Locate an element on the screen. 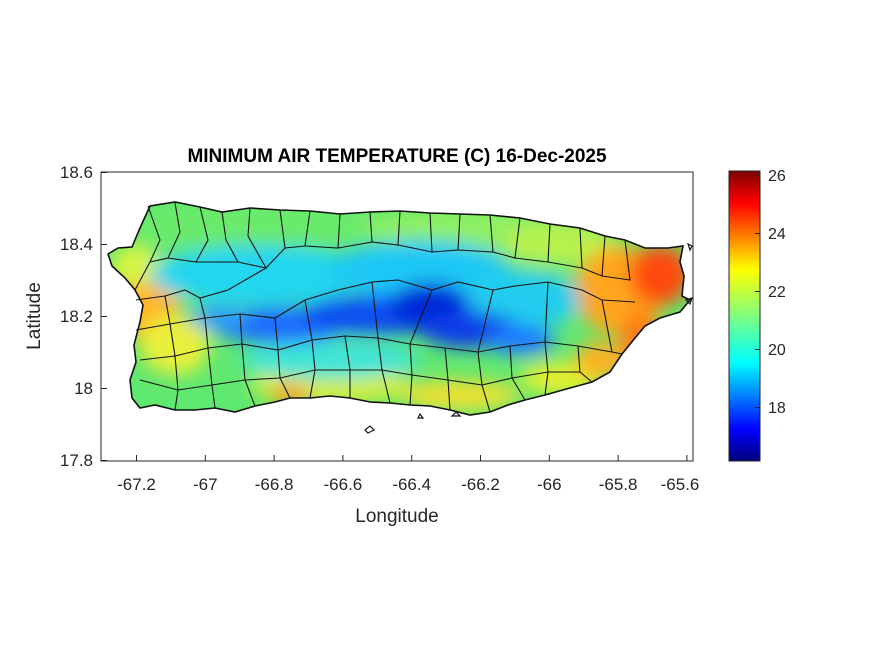  colorbar-tick-label: 20 is located at coordinates (777, 350).